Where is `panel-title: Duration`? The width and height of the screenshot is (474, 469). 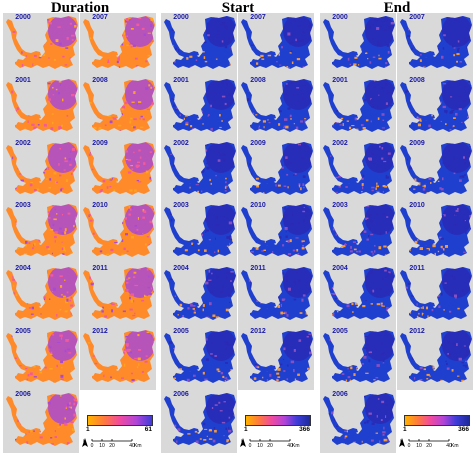 panel-title: Duration is located at coordinates (80, 8).